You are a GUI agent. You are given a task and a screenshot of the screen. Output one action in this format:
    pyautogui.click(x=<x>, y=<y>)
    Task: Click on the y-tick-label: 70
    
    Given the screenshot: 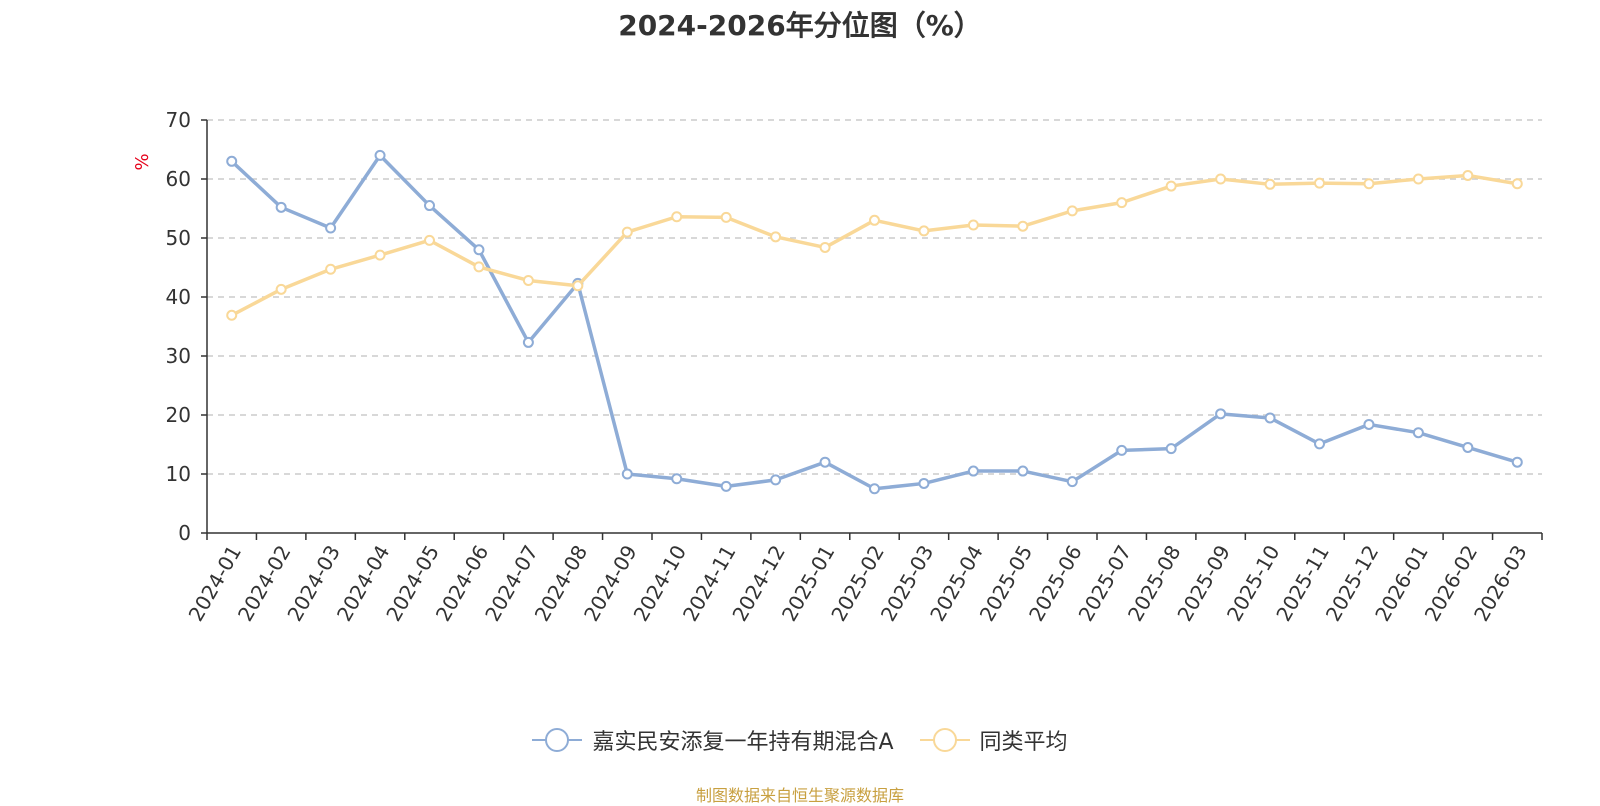 What is the action you would take?
    pyautogui.click(x=178, y=120)
    